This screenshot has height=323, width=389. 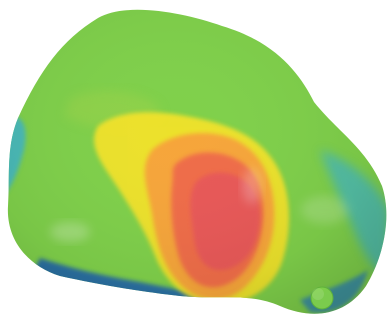 I want to click on surface-nub, so click(x=322, y=298).